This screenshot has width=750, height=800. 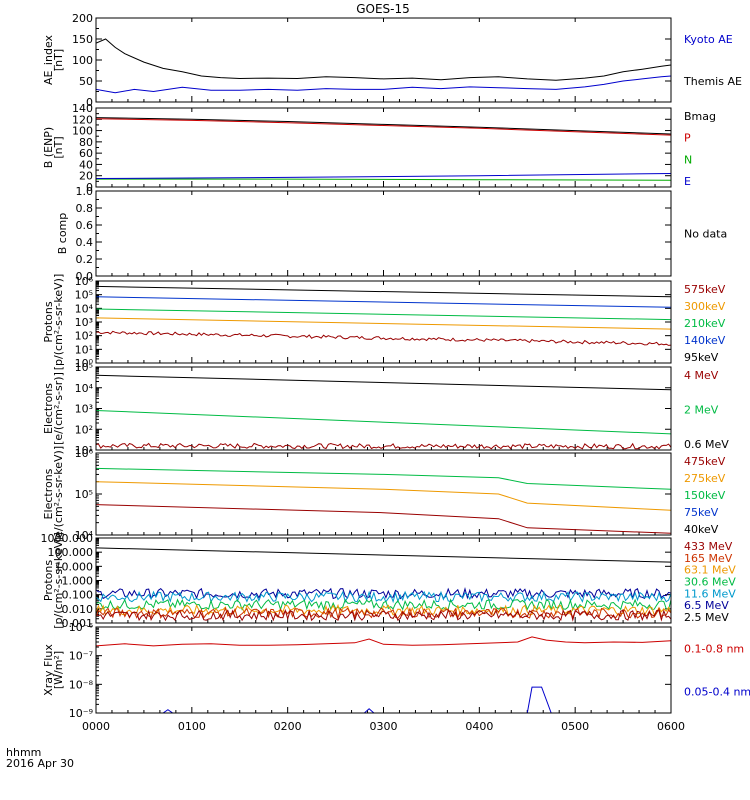 I want to click on panel-frame-ae, so click(x=383, y=60).